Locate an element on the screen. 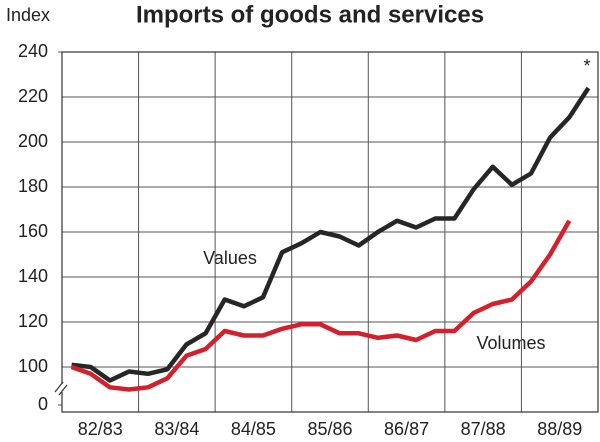 Image resolution: width=600 pixels, height=442 pixels. x-tick-label: 82/83 is located at coordinates (100, 429).